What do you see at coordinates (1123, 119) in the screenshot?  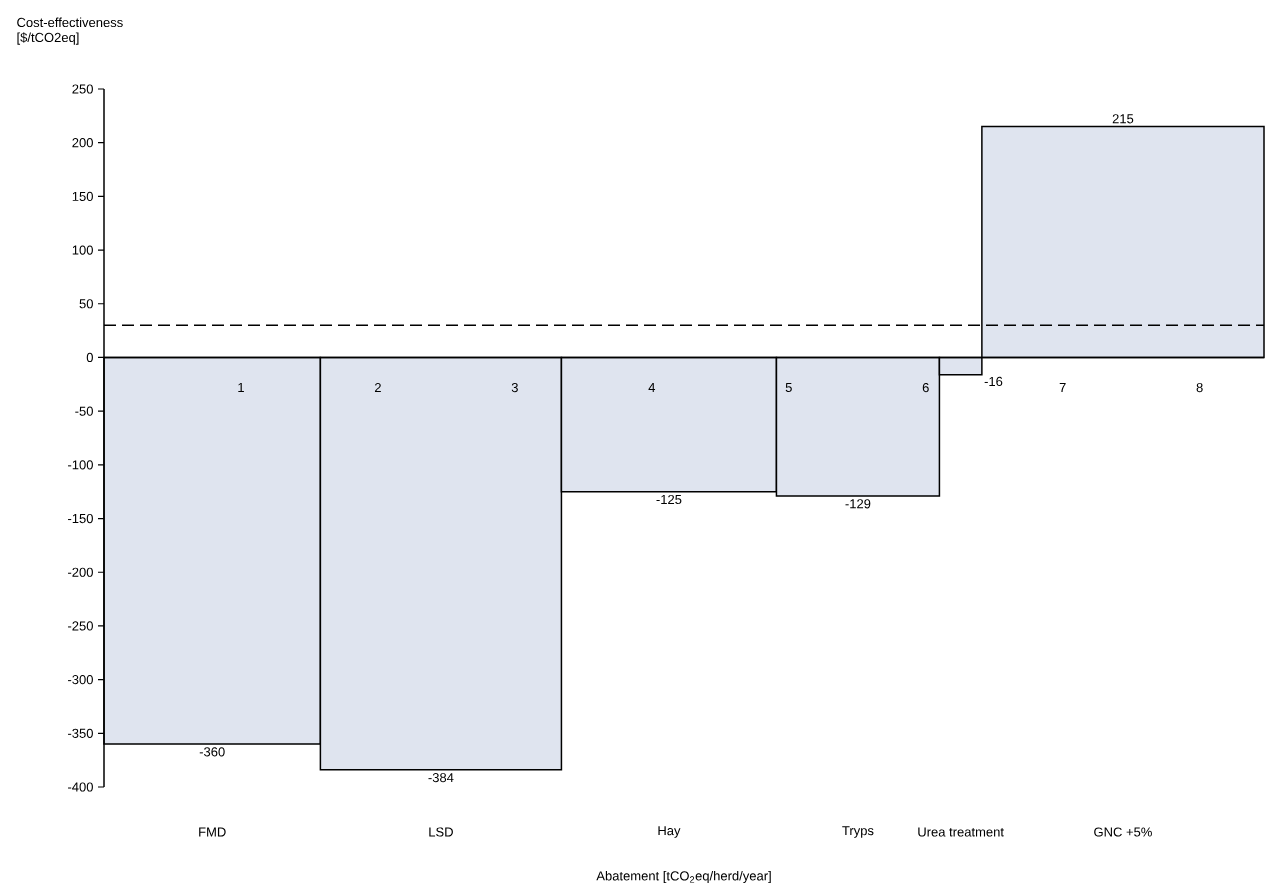 I see `data-label: 215` at bounding box center [1123, 119].